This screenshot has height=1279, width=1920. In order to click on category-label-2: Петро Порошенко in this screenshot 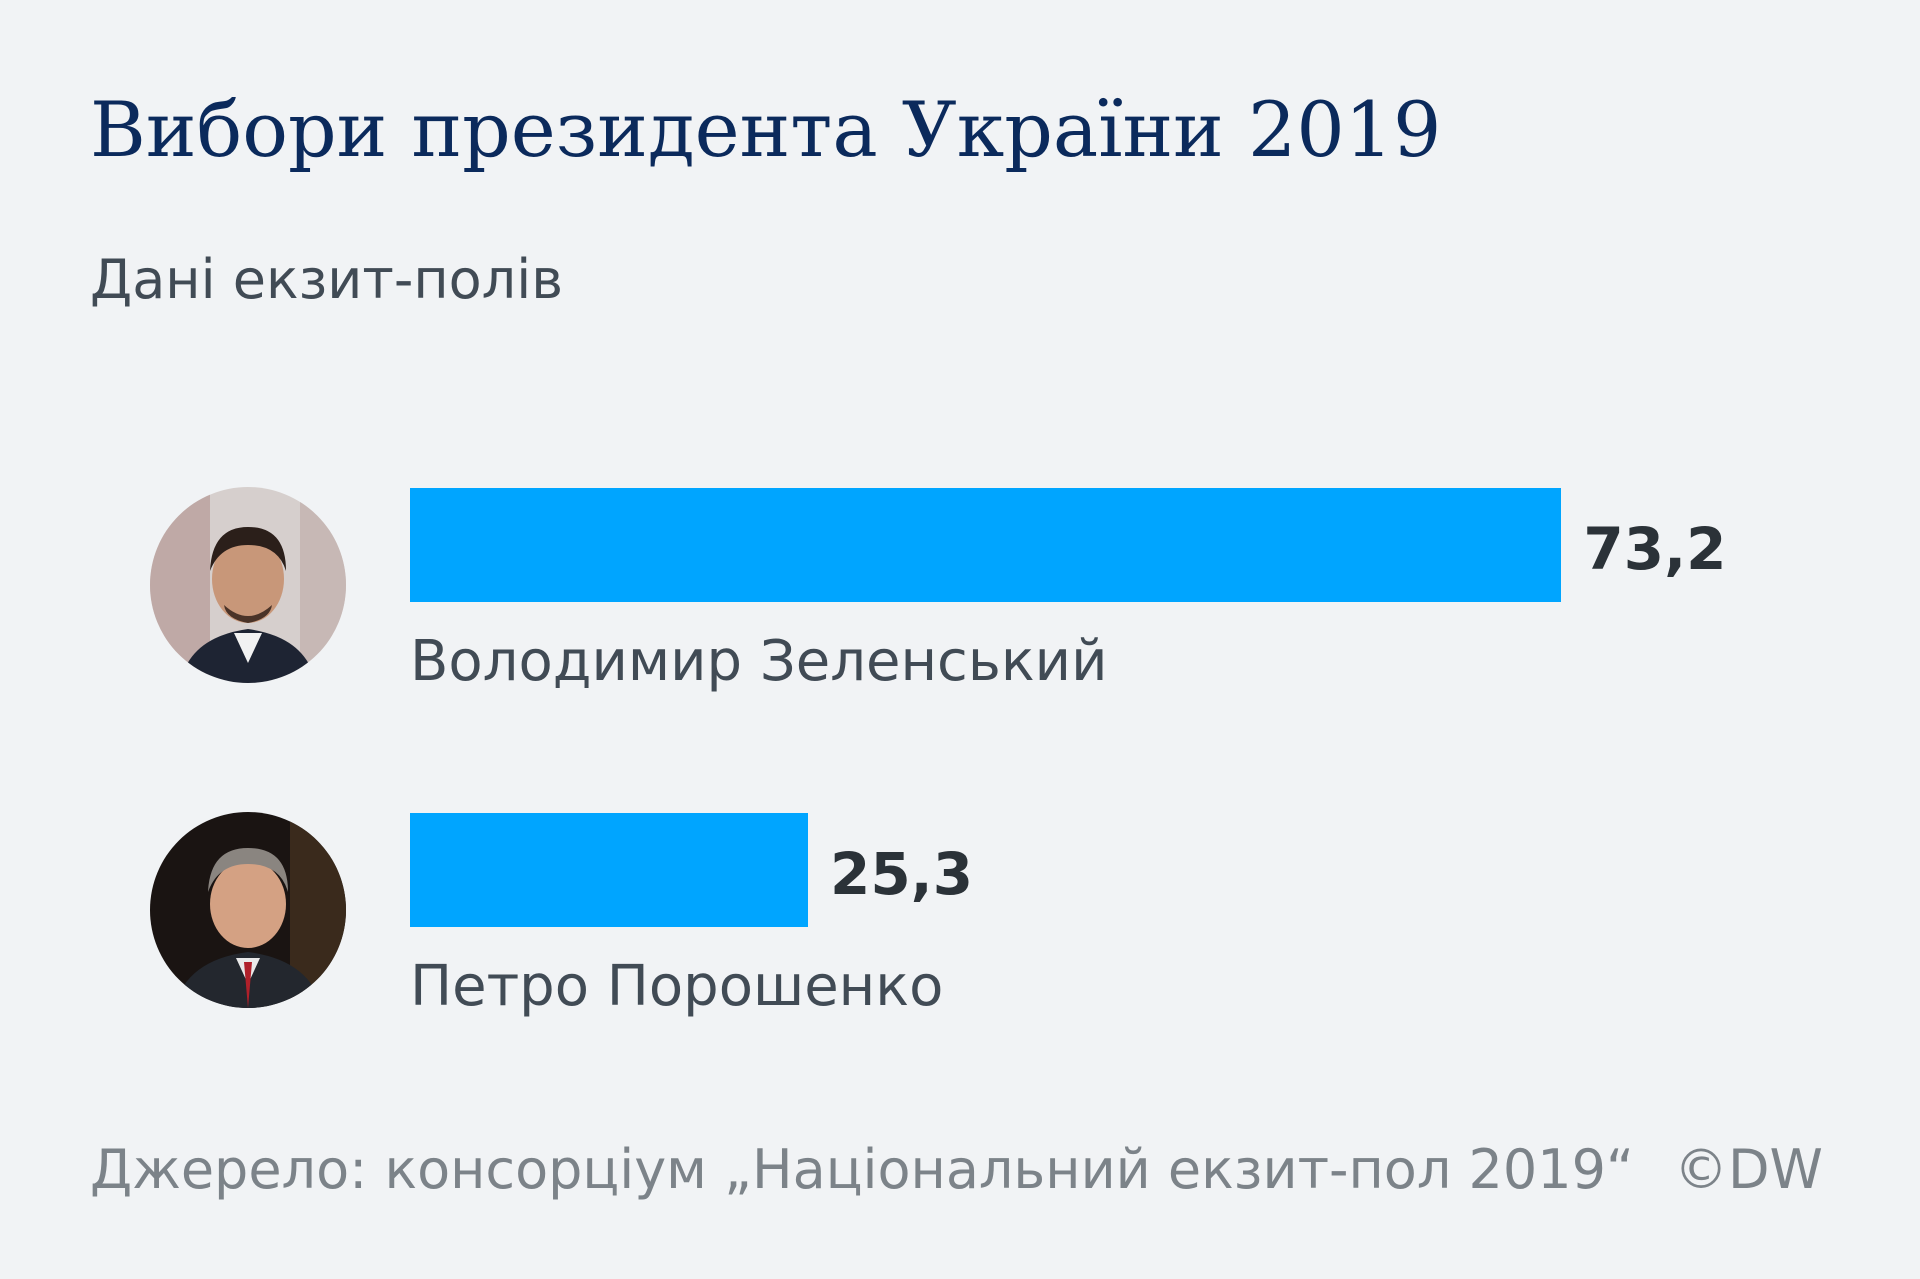, I will do `click(677, 986)`.